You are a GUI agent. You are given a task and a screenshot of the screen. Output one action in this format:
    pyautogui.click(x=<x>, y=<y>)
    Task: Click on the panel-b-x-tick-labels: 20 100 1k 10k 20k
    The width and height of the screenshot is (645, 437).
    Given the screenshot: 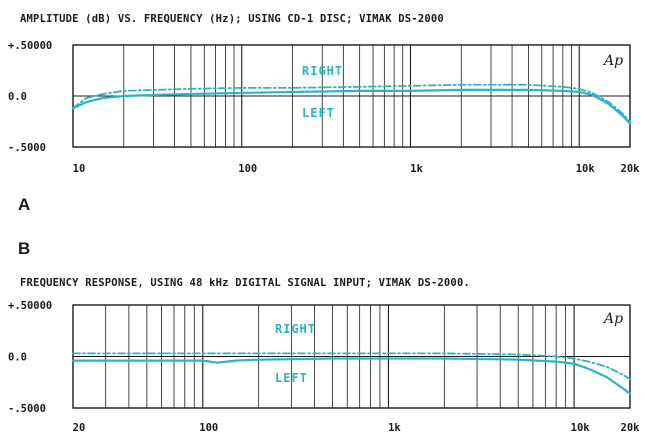 What is the action you would take?
    pyautogui.click(x=356, y=428)
    